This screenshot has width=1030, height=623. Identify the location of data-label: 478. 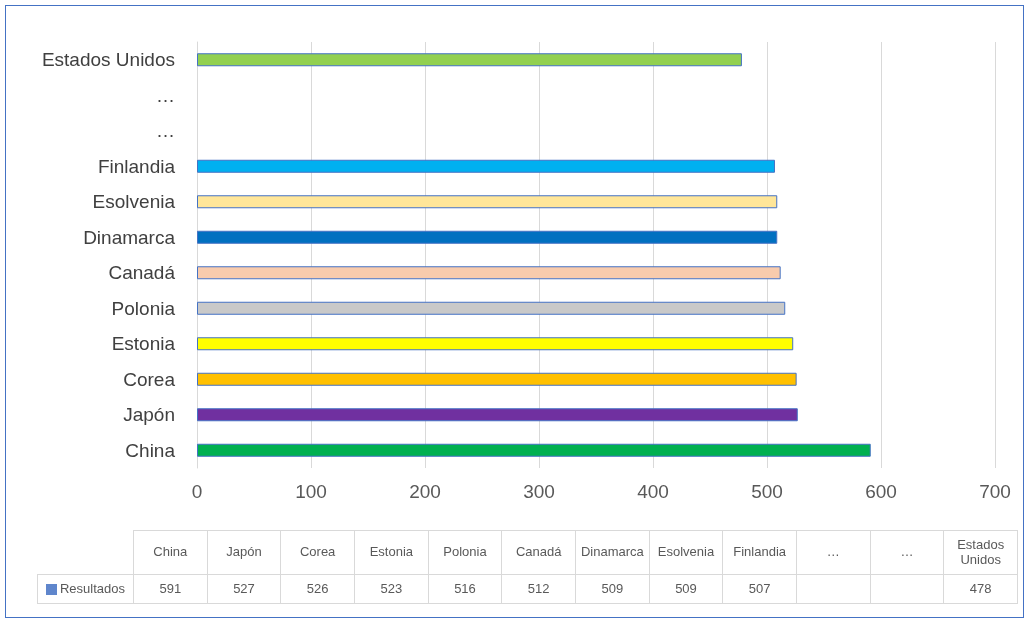
(980, 589).